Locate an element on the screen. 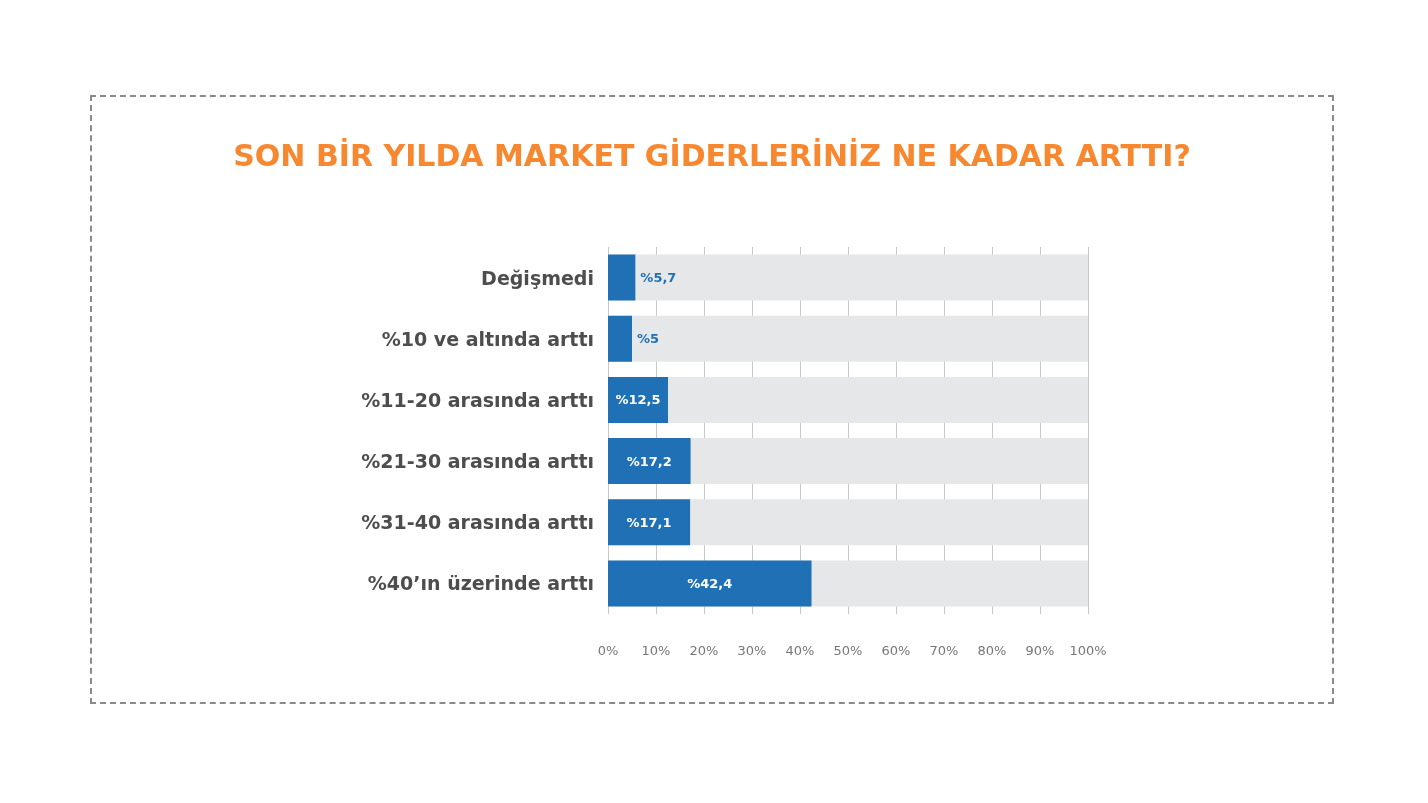  x-tick-label: 100% is located at coordinates (1088, 650).